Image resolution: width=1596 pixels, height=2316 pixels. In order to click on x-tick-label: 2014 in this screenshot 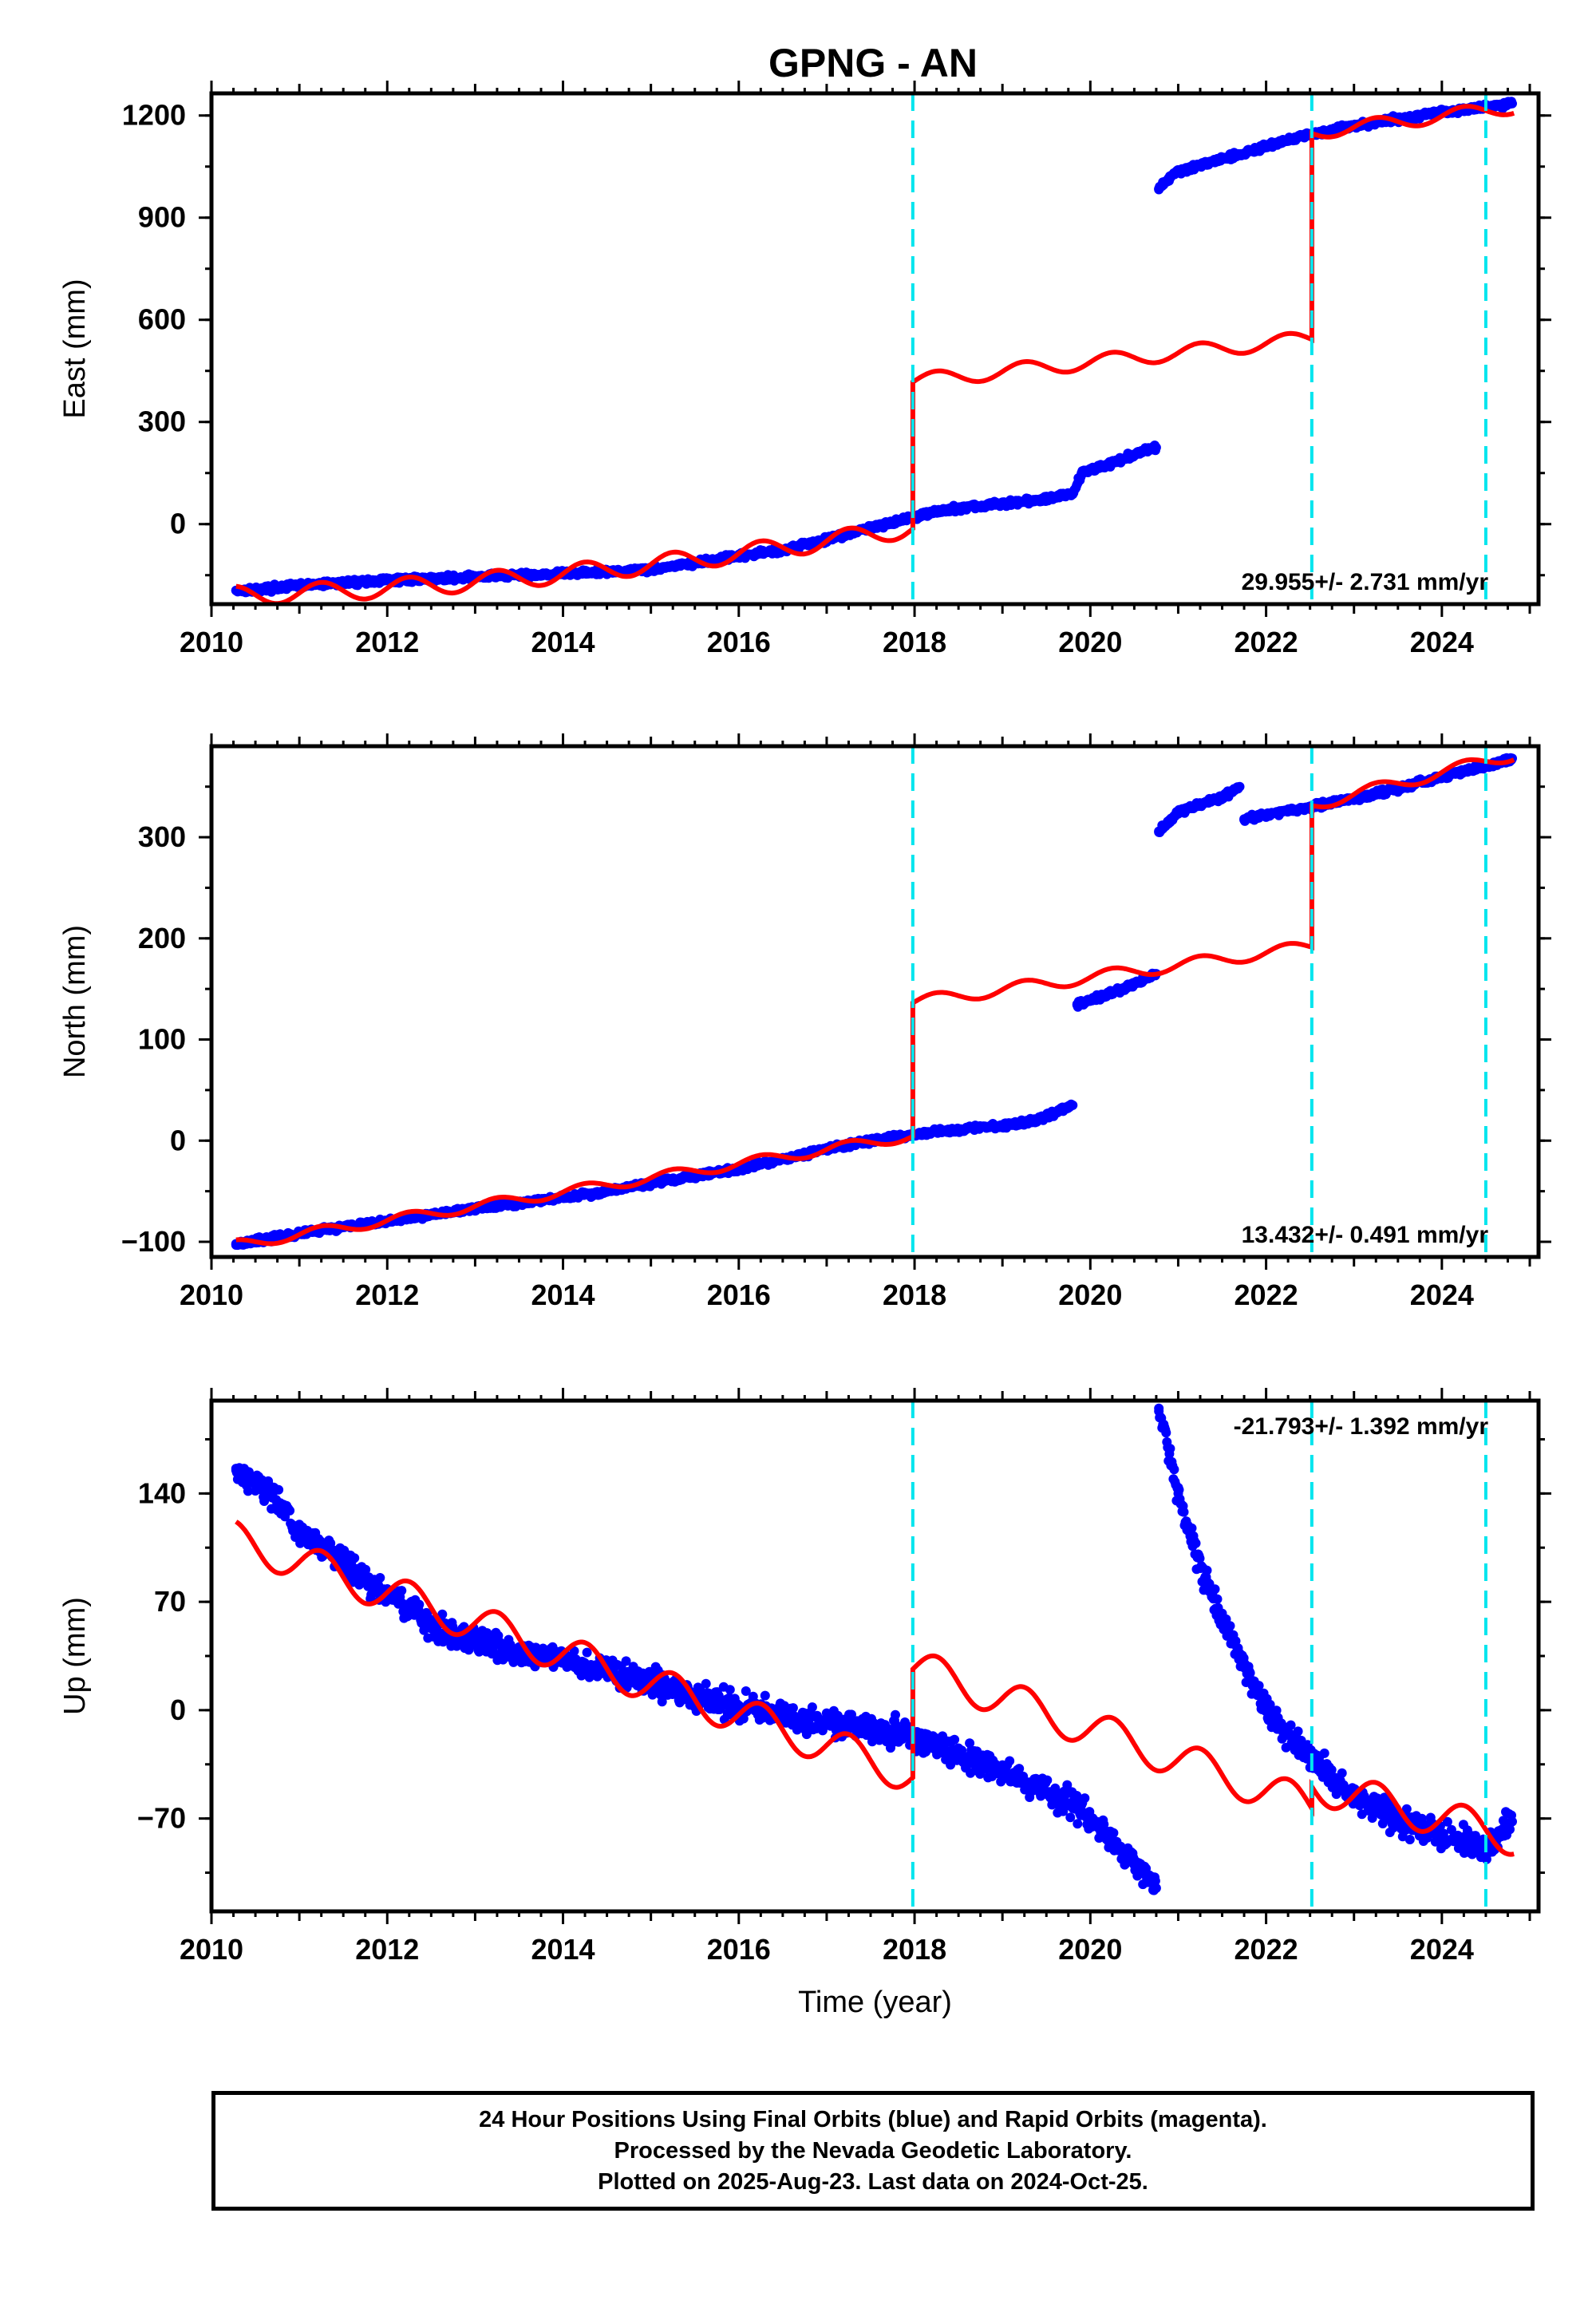, I will do `click(563, 642)`.